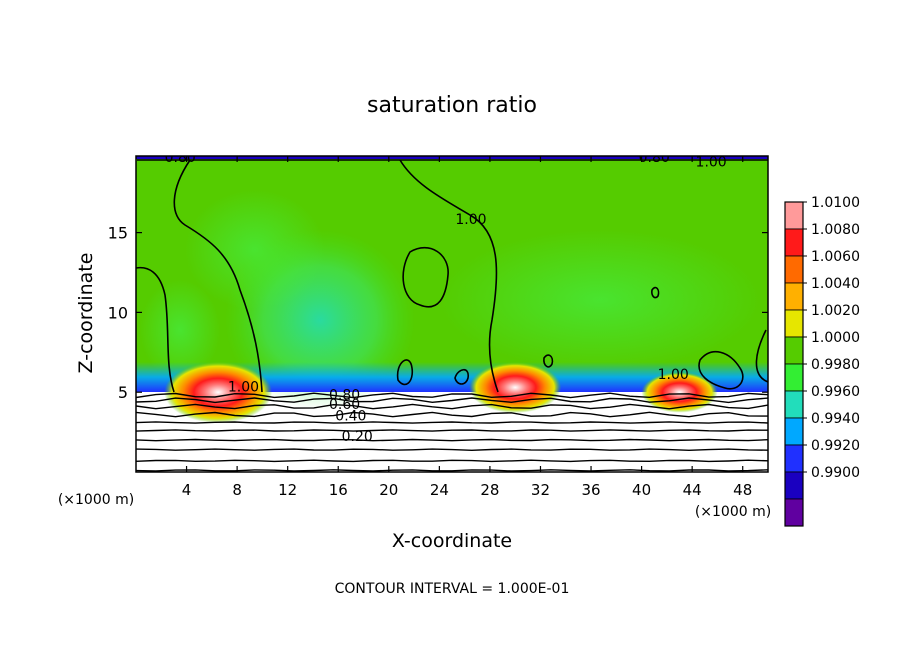  Describe the element at coordinates (452, 105) in the screenshot. I see `chart-title: saturation ratio` at that location.